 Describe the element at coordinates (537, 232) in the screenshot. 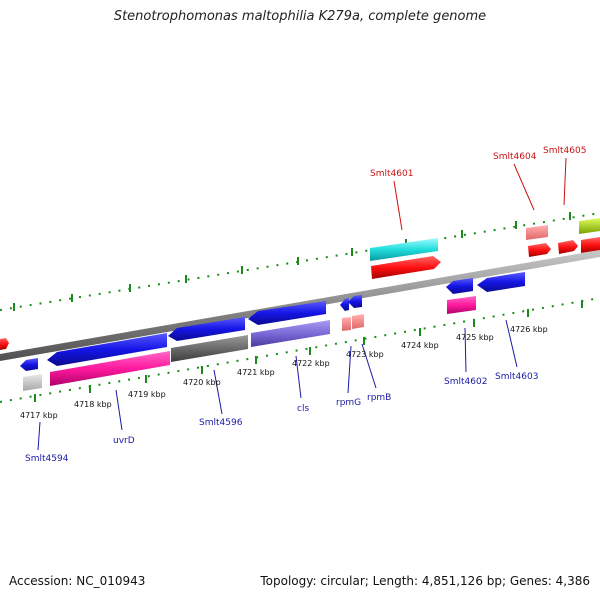

I see `gene-feature-smlt4604` at that location.